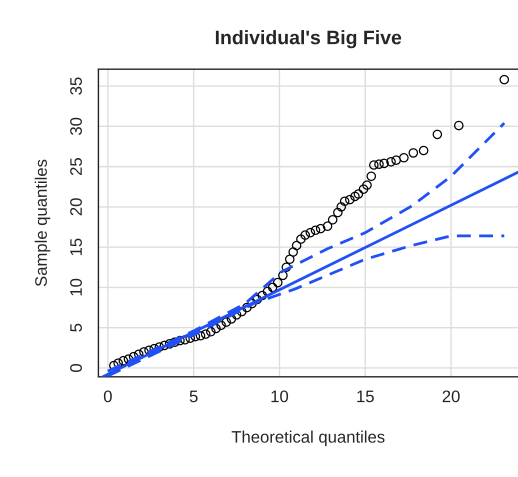 Image resolution: width=518 pixels, height=477 pixels. I want to click on y-tick-label: 30, so click(76, 126).